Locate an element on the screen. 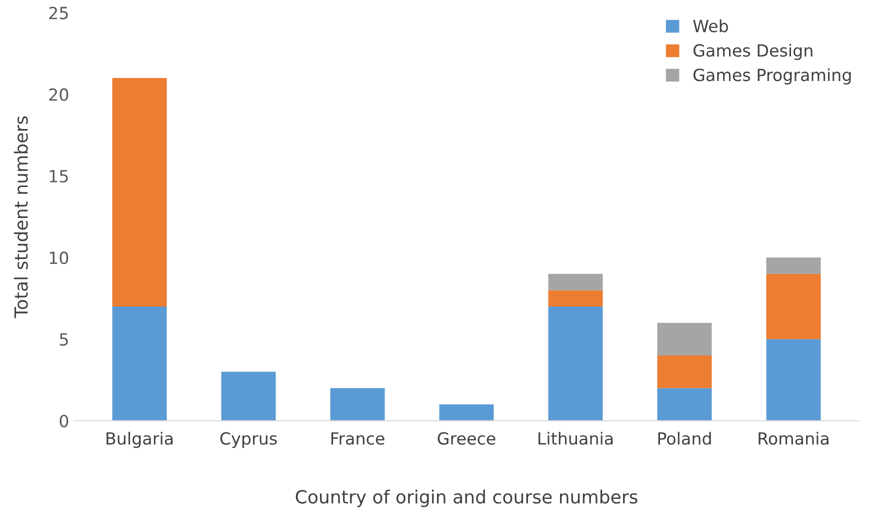 The width and height of the screenshot is (872, 510). y-tick-label: 5 is located at coordinates (64, 339).